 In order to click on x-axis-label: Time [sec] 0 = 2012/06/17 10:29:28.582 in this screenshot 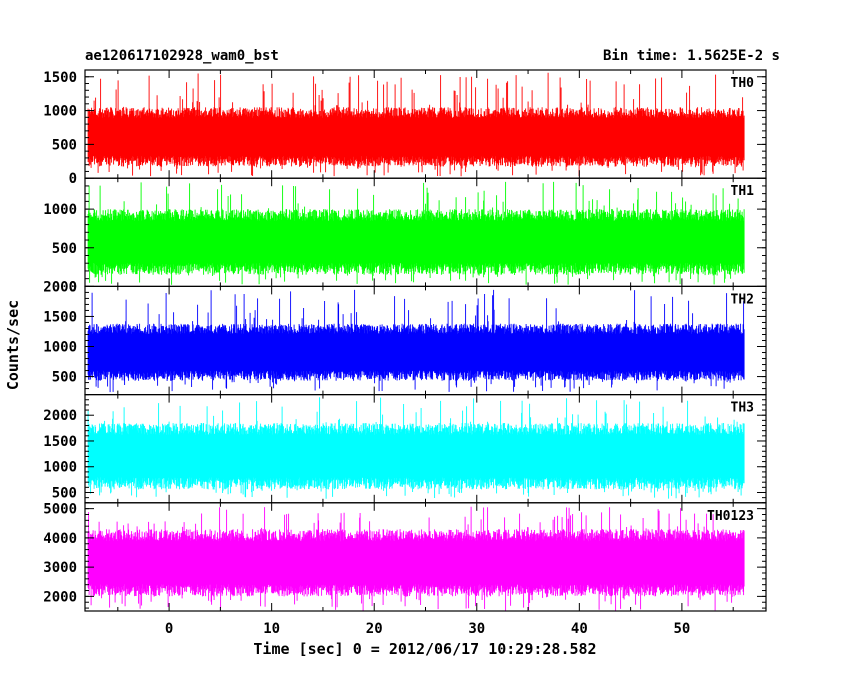, I will do `click(424, 649)`.